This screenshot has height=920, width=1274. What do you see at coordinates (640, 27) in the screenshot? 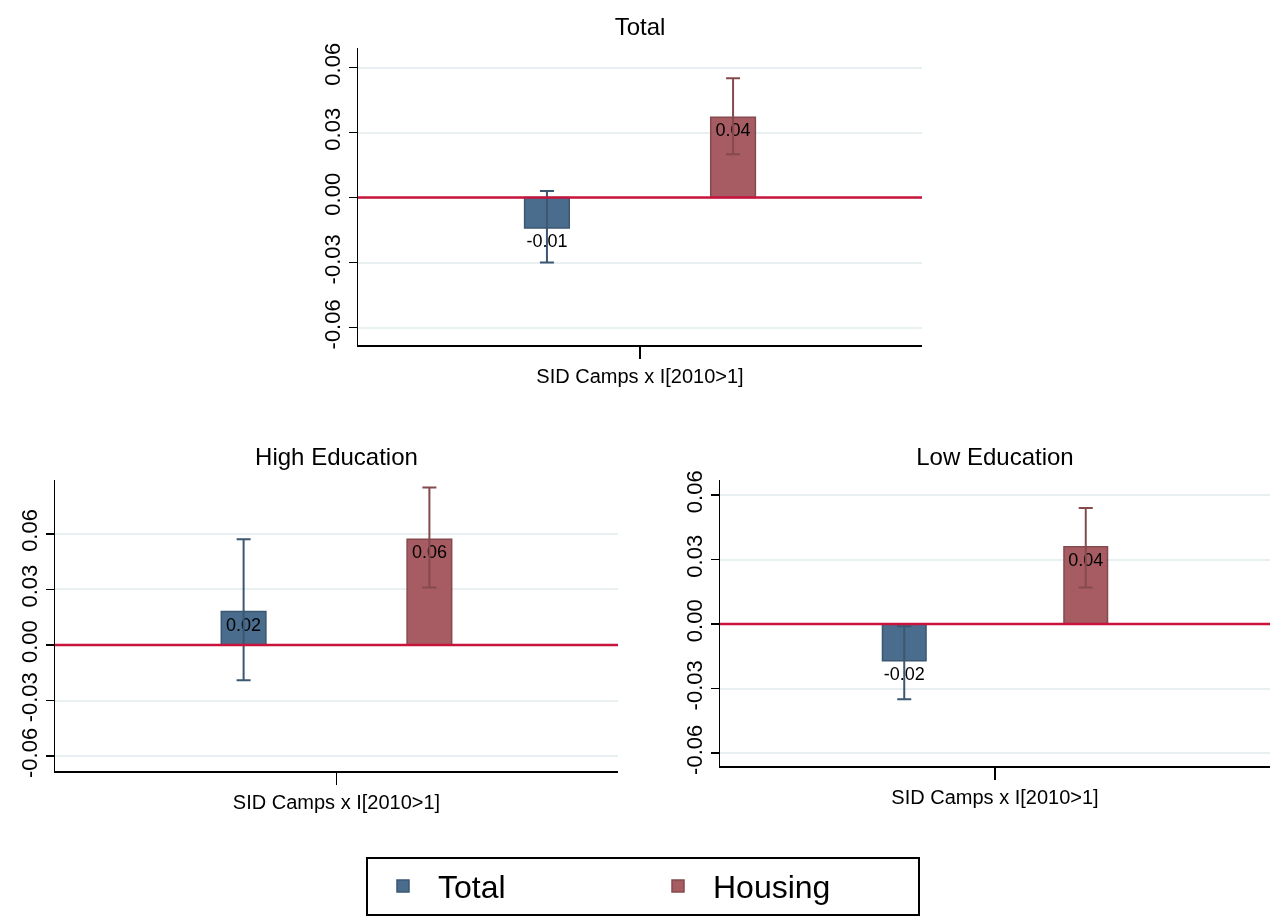
I see `chart-title: Total` at bounding box center [640, 27].